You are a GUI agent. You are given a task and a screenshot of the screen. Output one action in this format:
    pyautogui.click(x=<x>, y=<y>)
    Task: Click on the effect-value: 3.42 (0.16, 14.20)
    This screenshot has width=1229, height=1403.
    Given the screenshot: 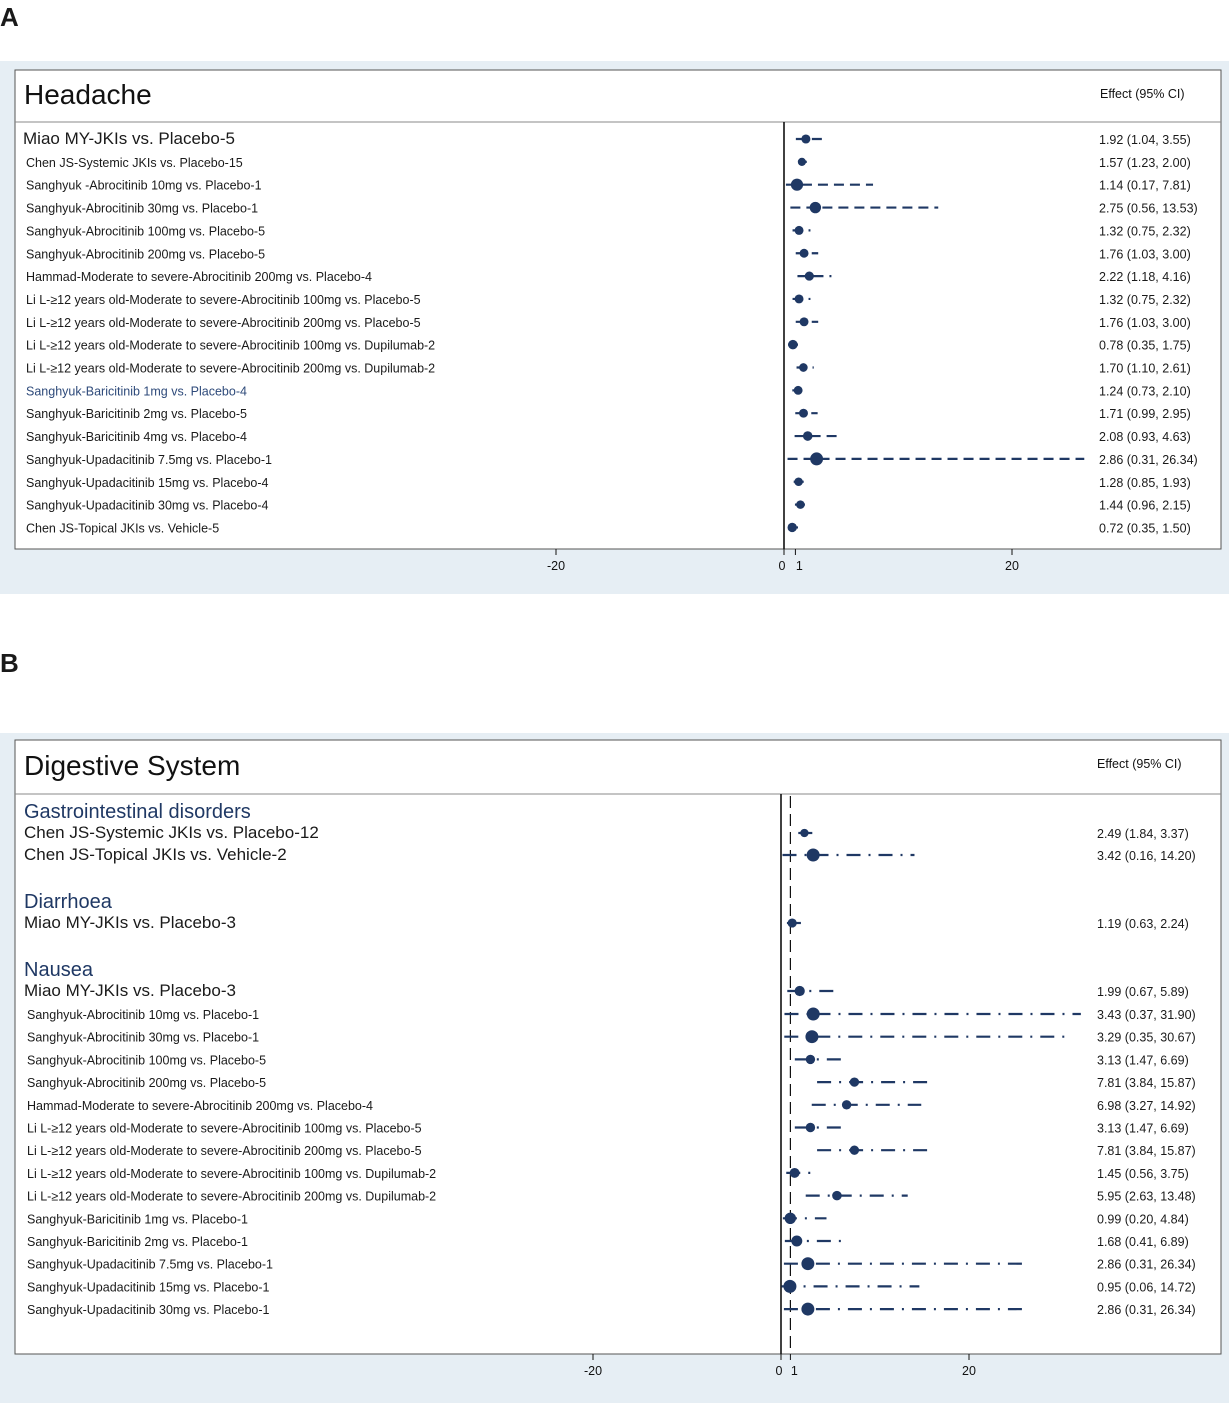 What is the action you would take?
    pyautogui.click(x=1146, y=856)
    